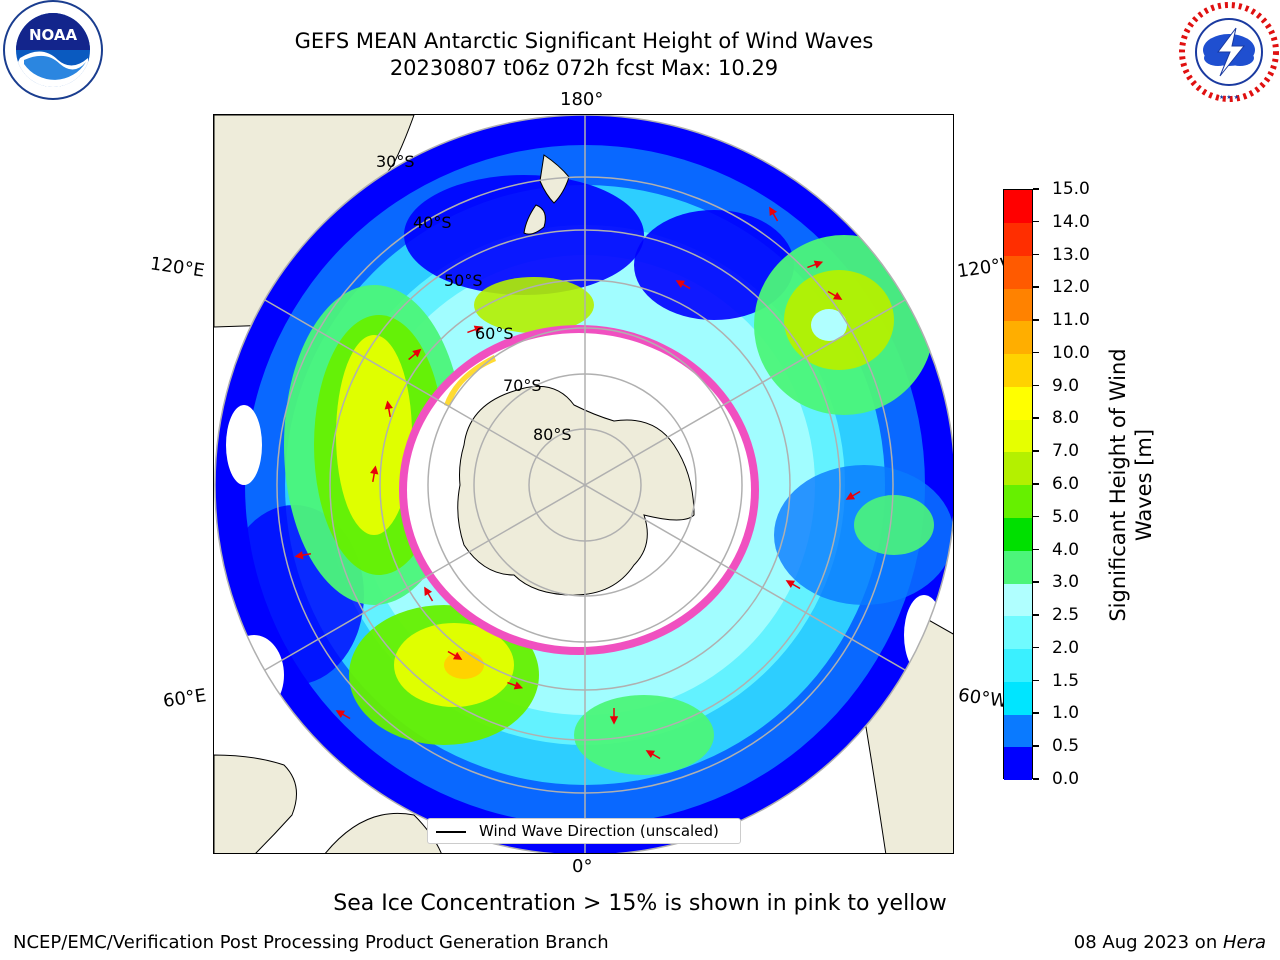 The height and width of the screenshot is (960, 1280). Describe the element at coordinates (1066, 746) in the screenshot. I see `colorbar-tick-label: 0.5` at that location.